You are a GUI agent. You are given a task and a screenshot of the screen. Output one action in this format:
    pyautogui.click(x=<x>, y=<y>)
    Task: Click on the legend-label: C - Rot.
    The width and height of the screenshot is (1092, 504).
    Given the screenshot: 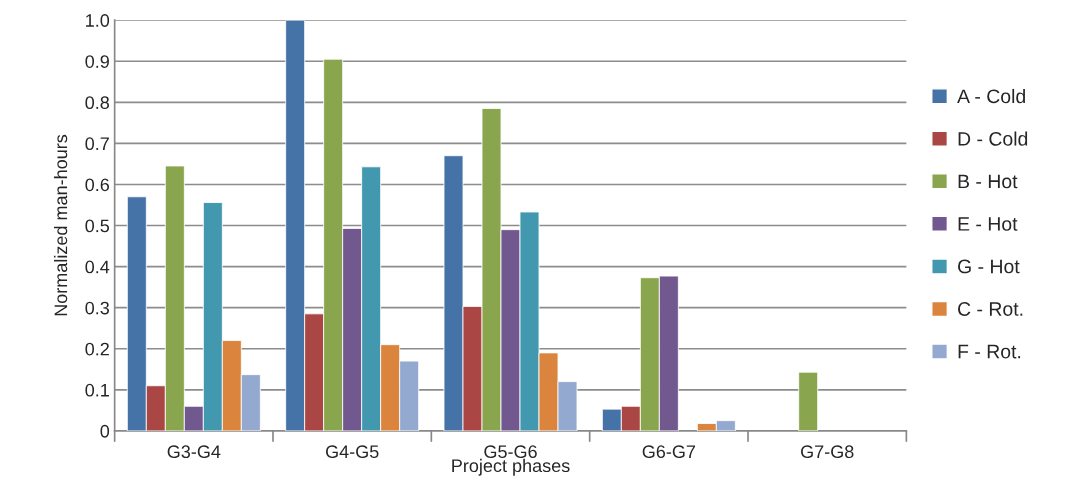 What is the action you would take?
    pyautogui.click(x=990, y=309)
    